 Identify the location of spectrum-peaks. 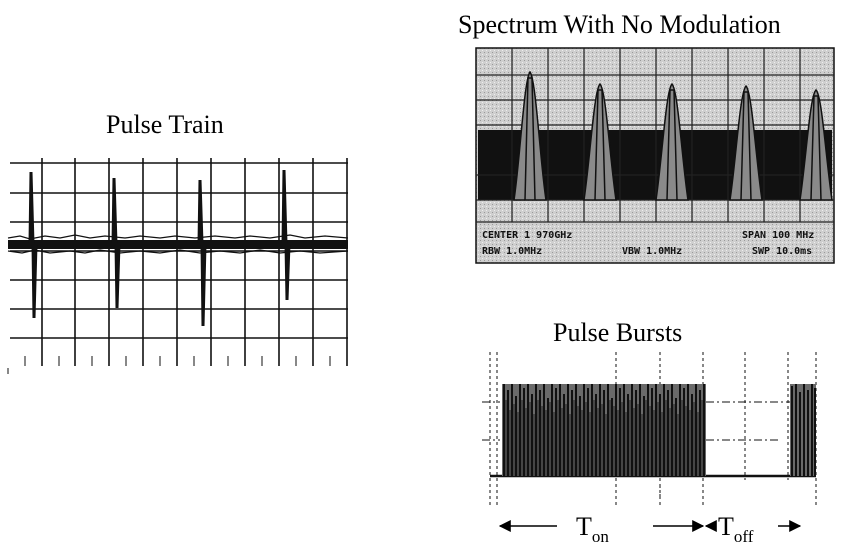
(673, 135).